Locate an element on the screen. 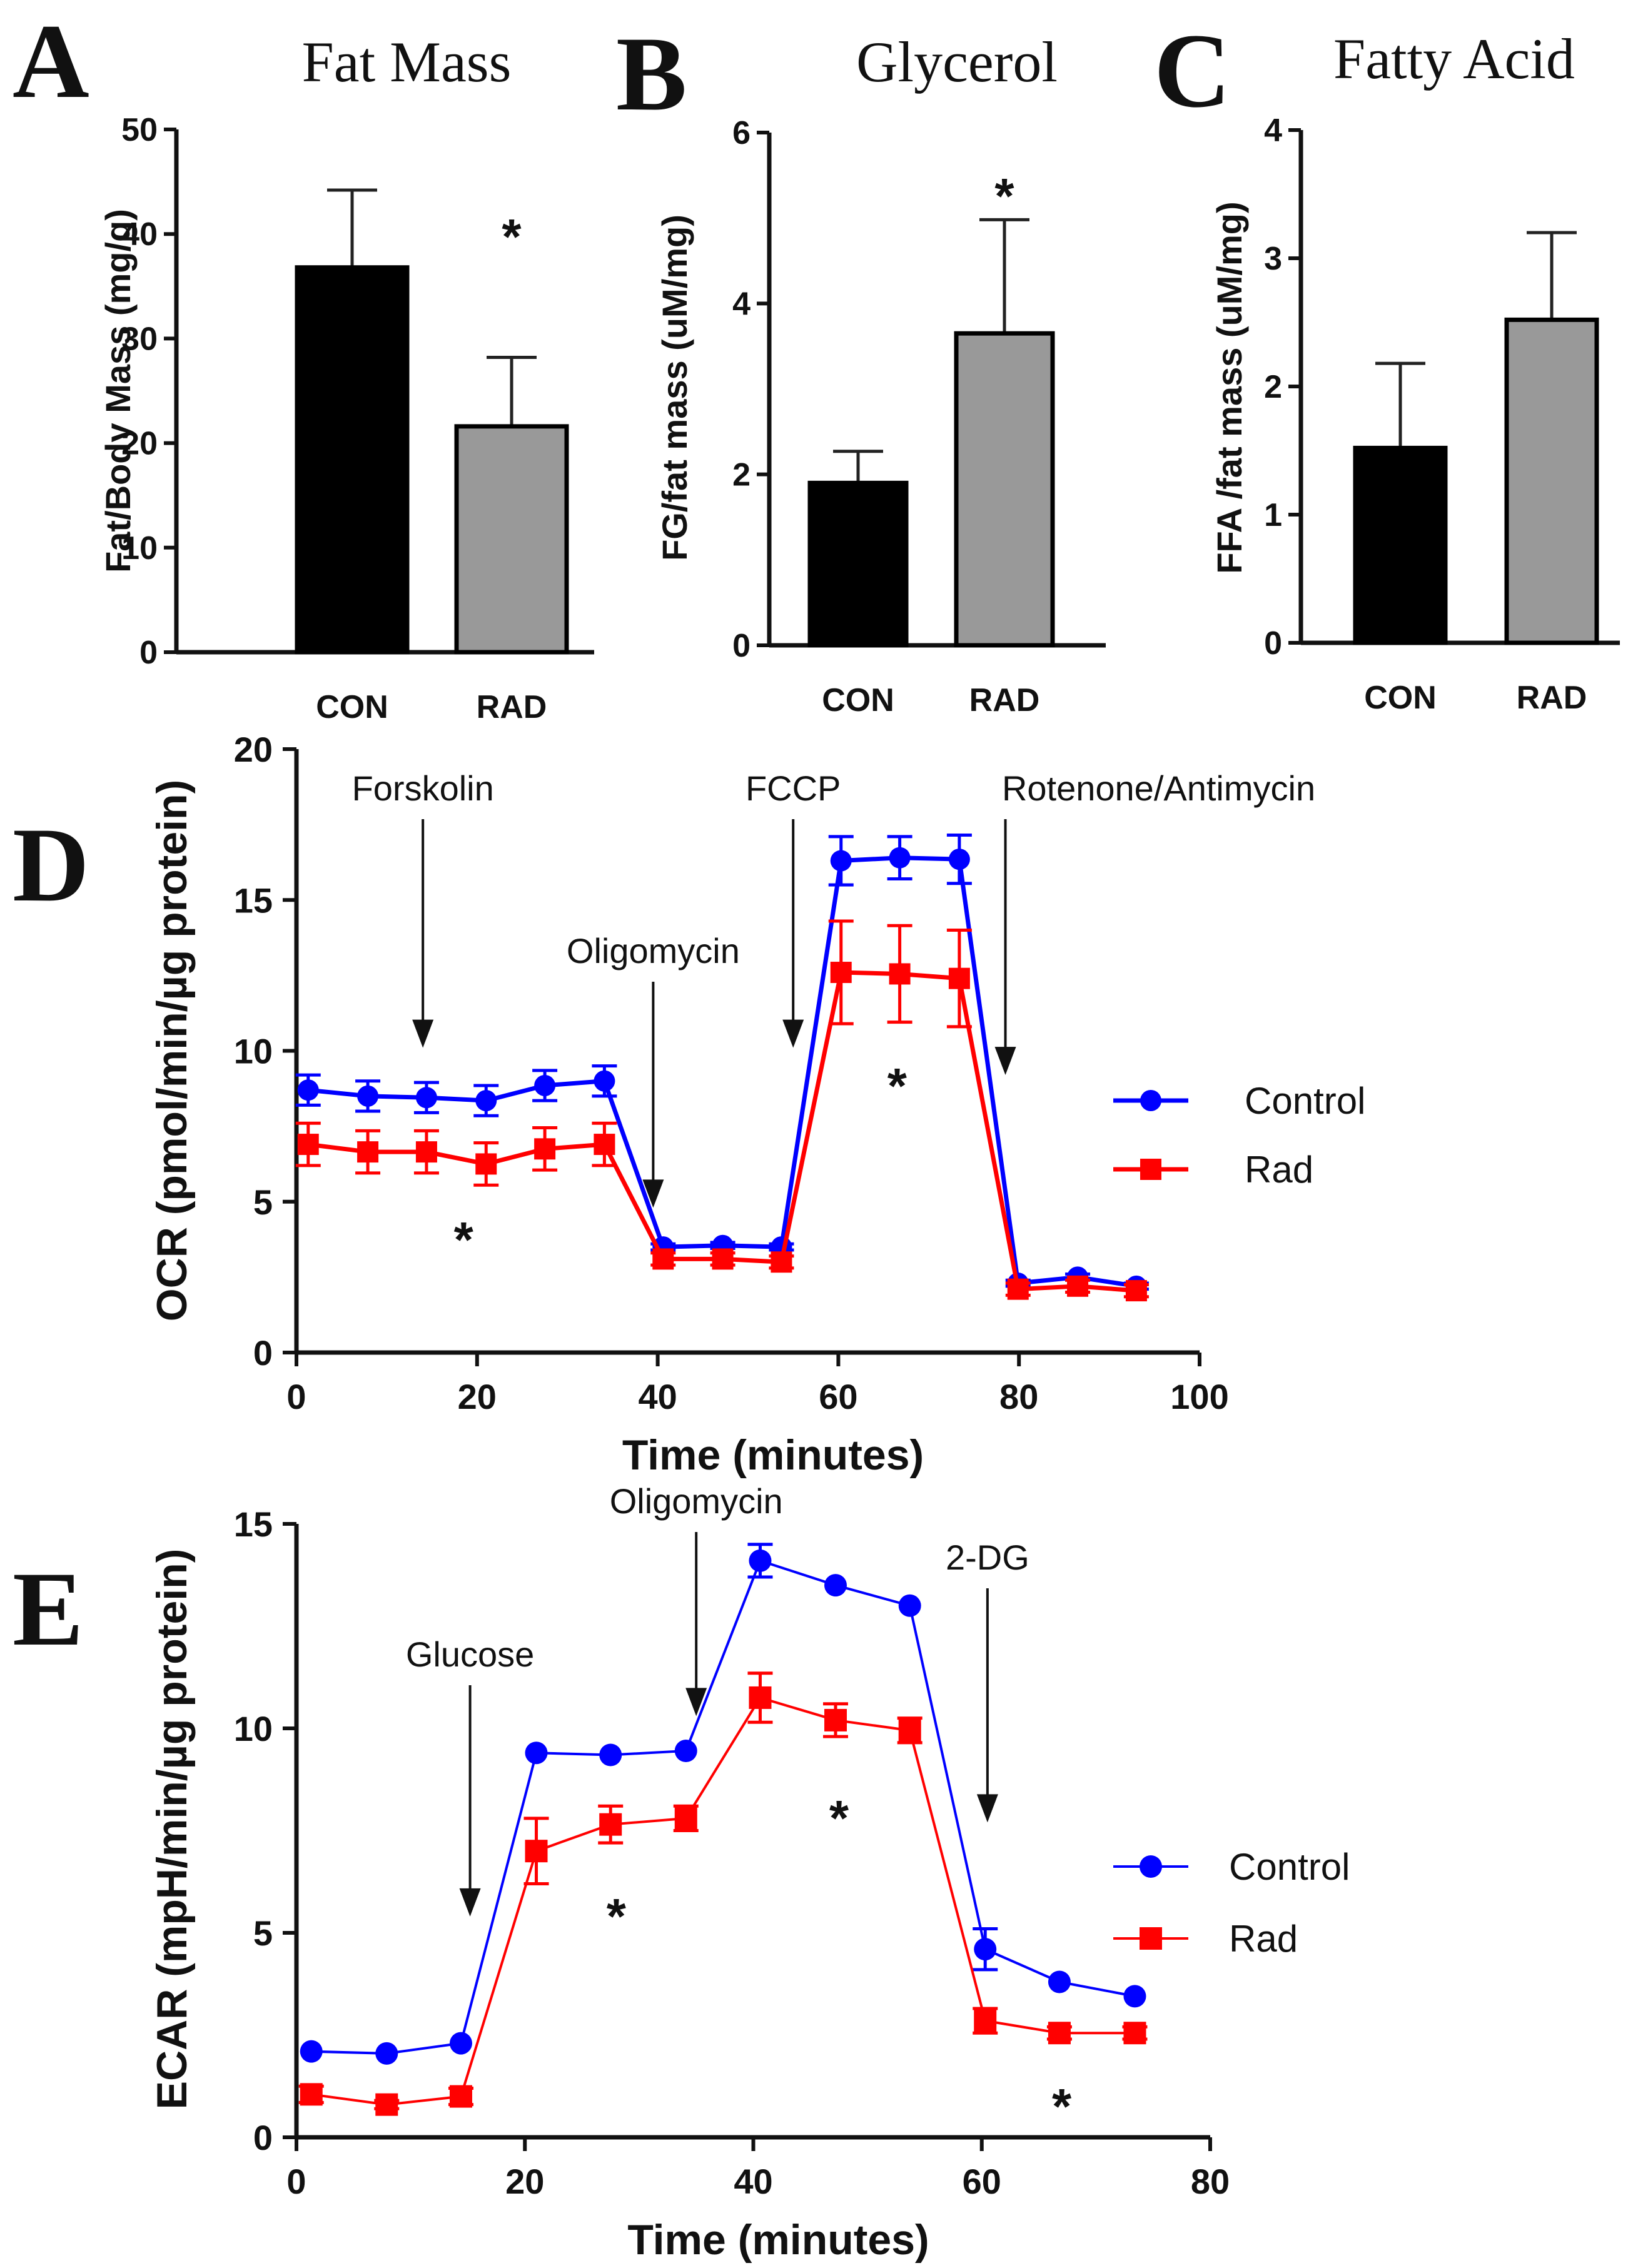 Image resolution: width=1643 pixels, height=2268 pixels. y-tick-label: 30 is located at coordinates (139, 339).